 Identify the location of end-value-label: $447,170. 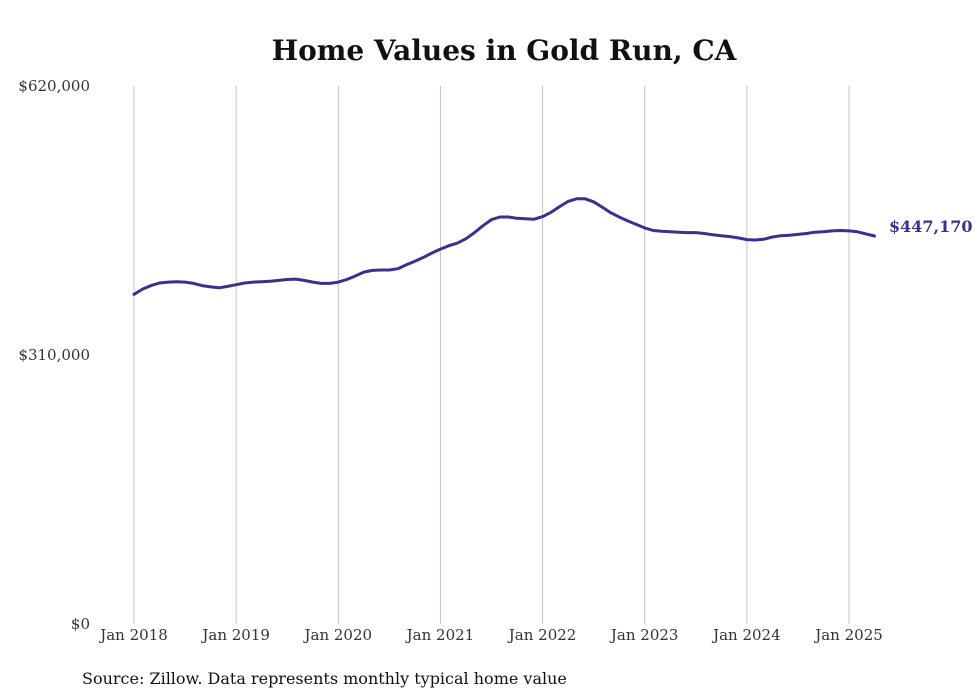
(931, 226).